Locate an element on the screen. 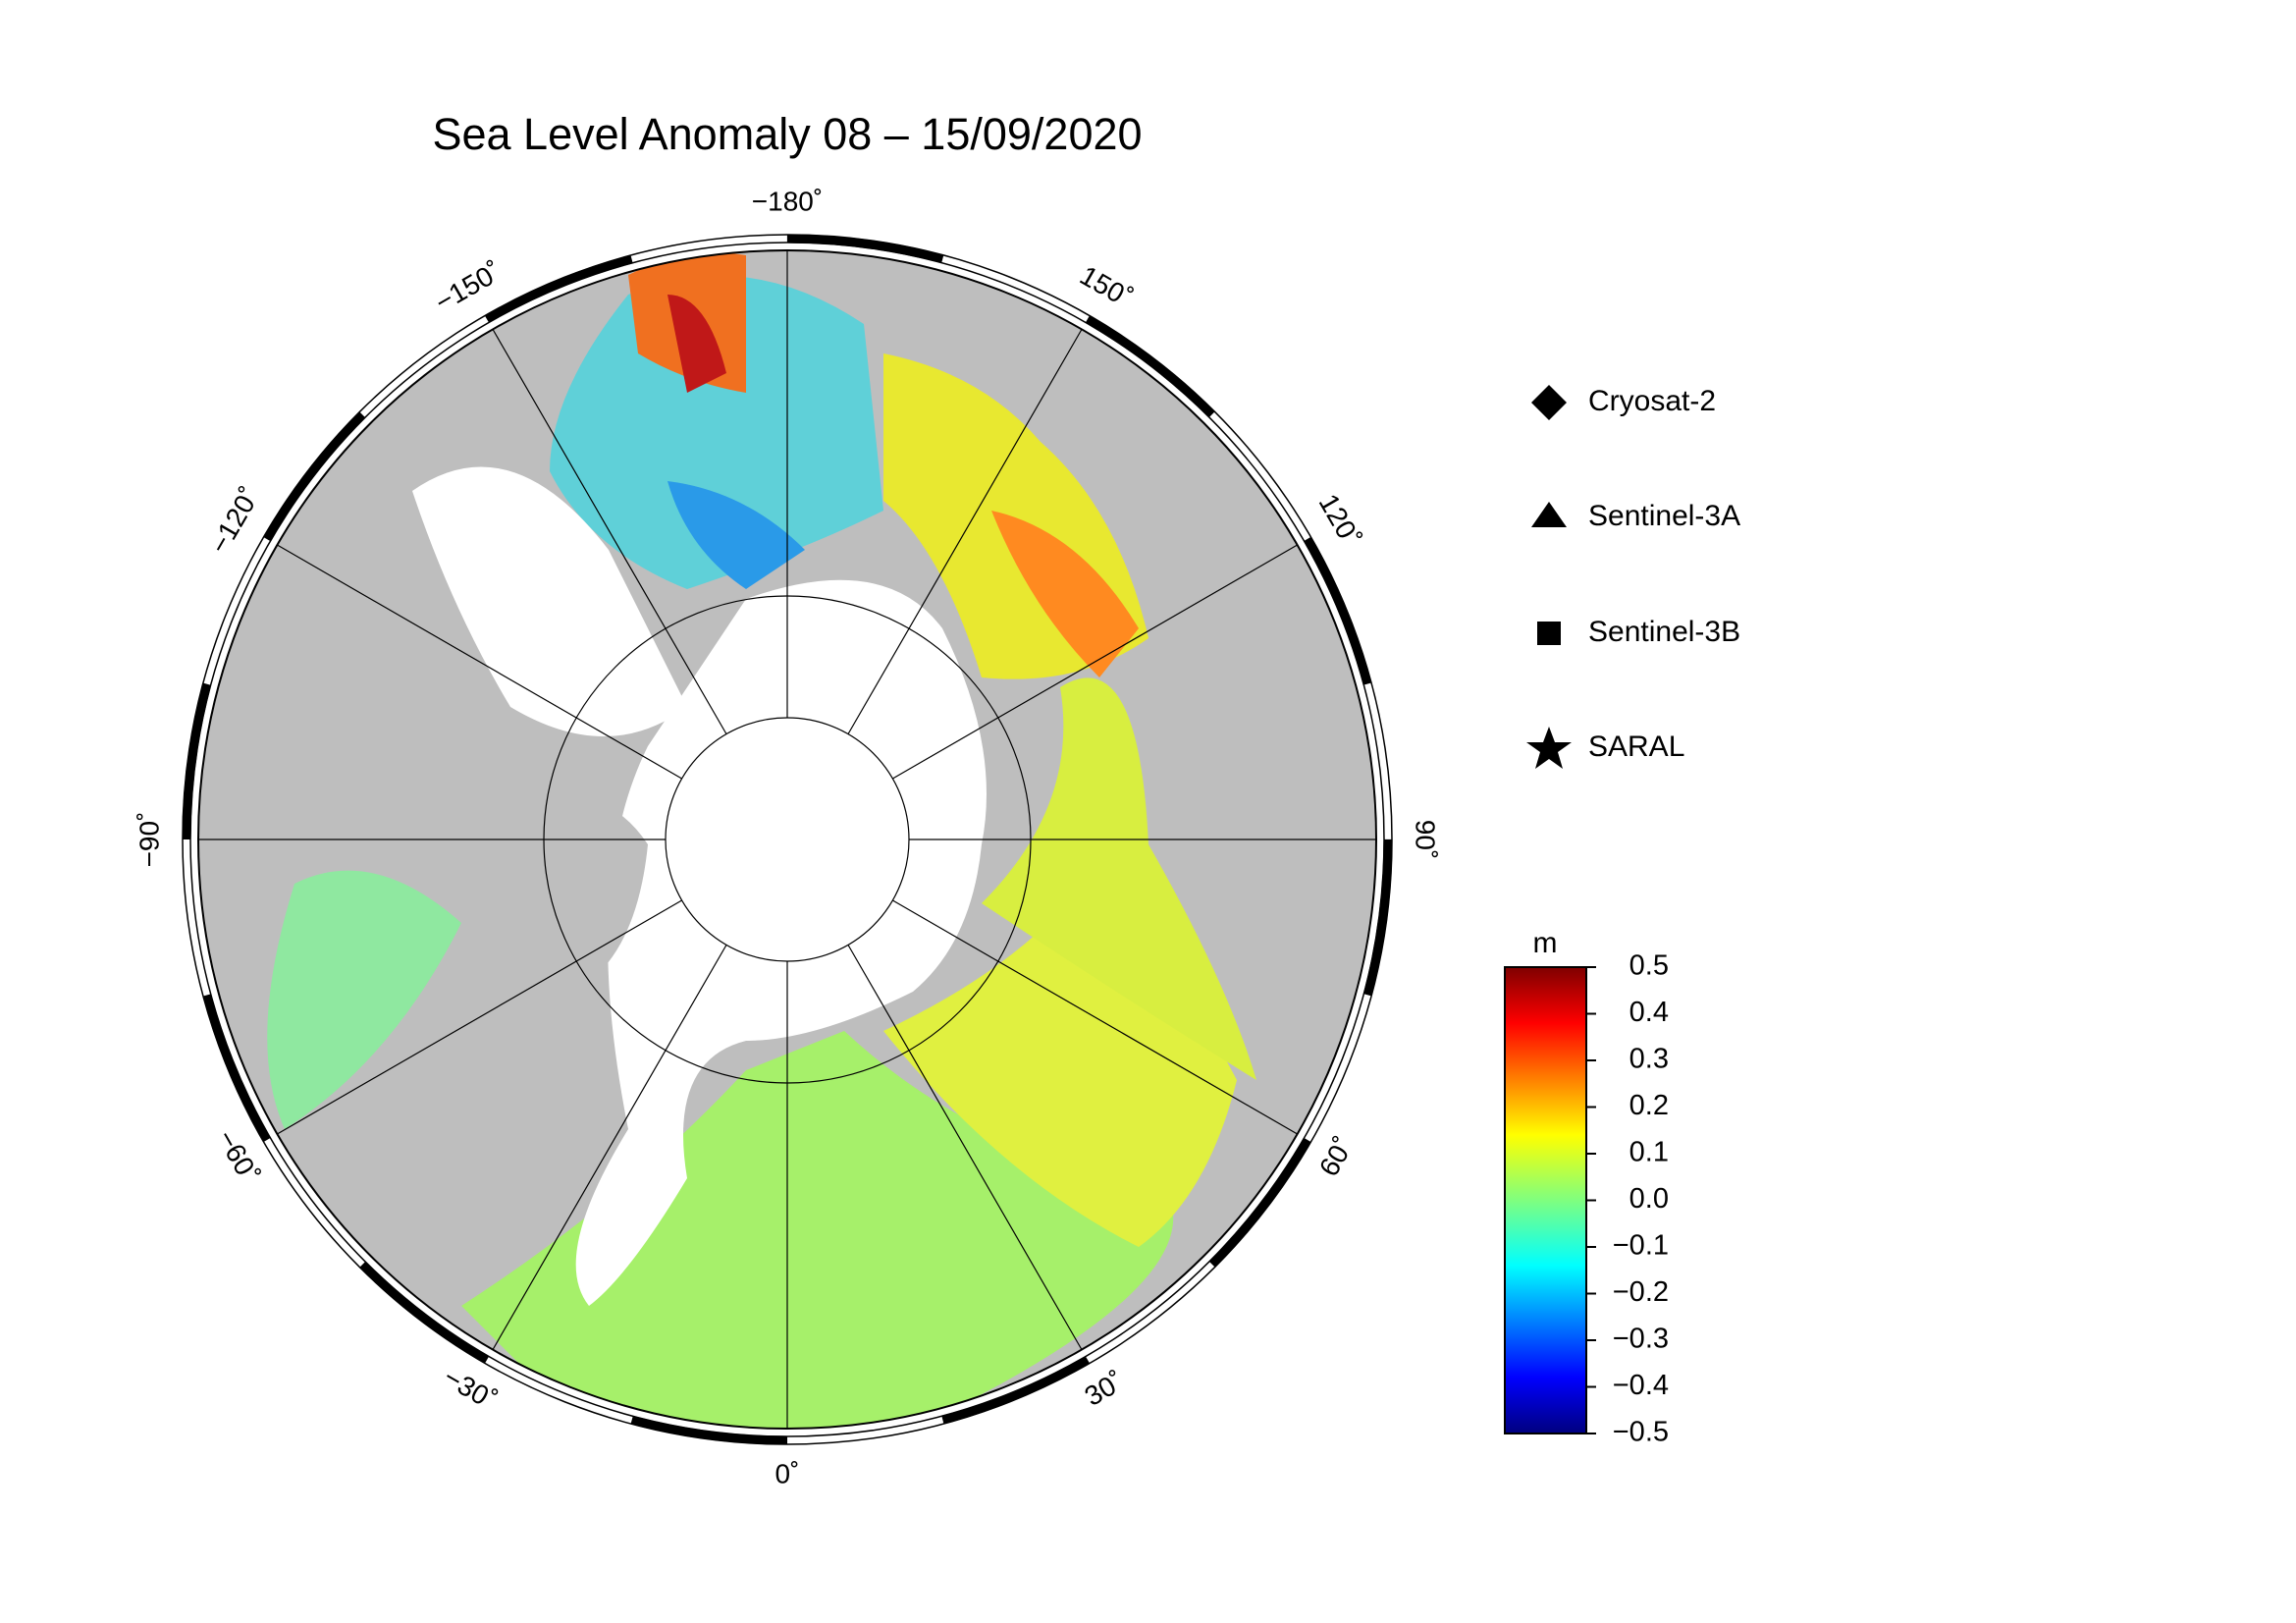 The width and height of the screenshot is (2296, 1623). colorbar is located at coordinates (1546, 1200).